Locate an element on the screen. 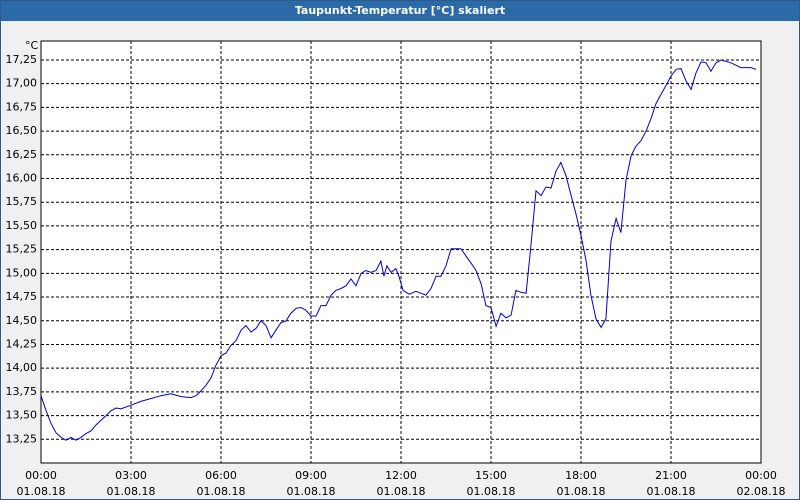 Image resolution: width=800 pixels, height=500 pixels. x-tick-date: 02.08.18 is located at coordinates (761, 491).